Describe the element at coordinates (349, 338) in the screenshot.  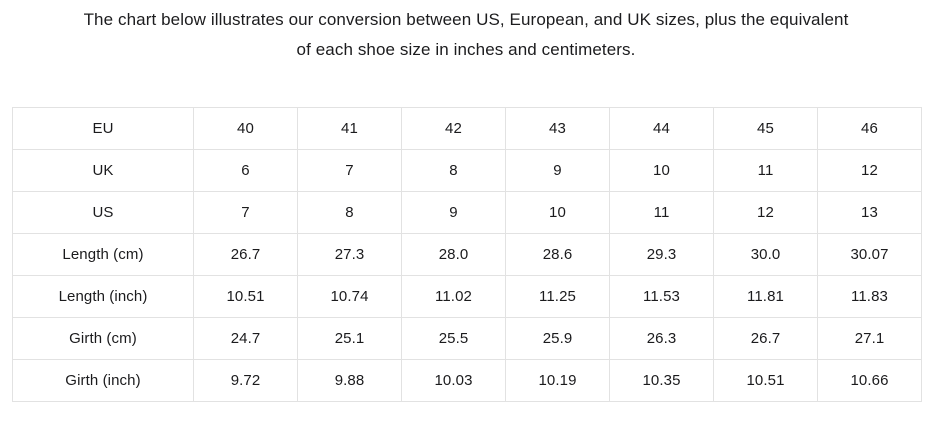
I see `value-cell: 25.1` at that location.